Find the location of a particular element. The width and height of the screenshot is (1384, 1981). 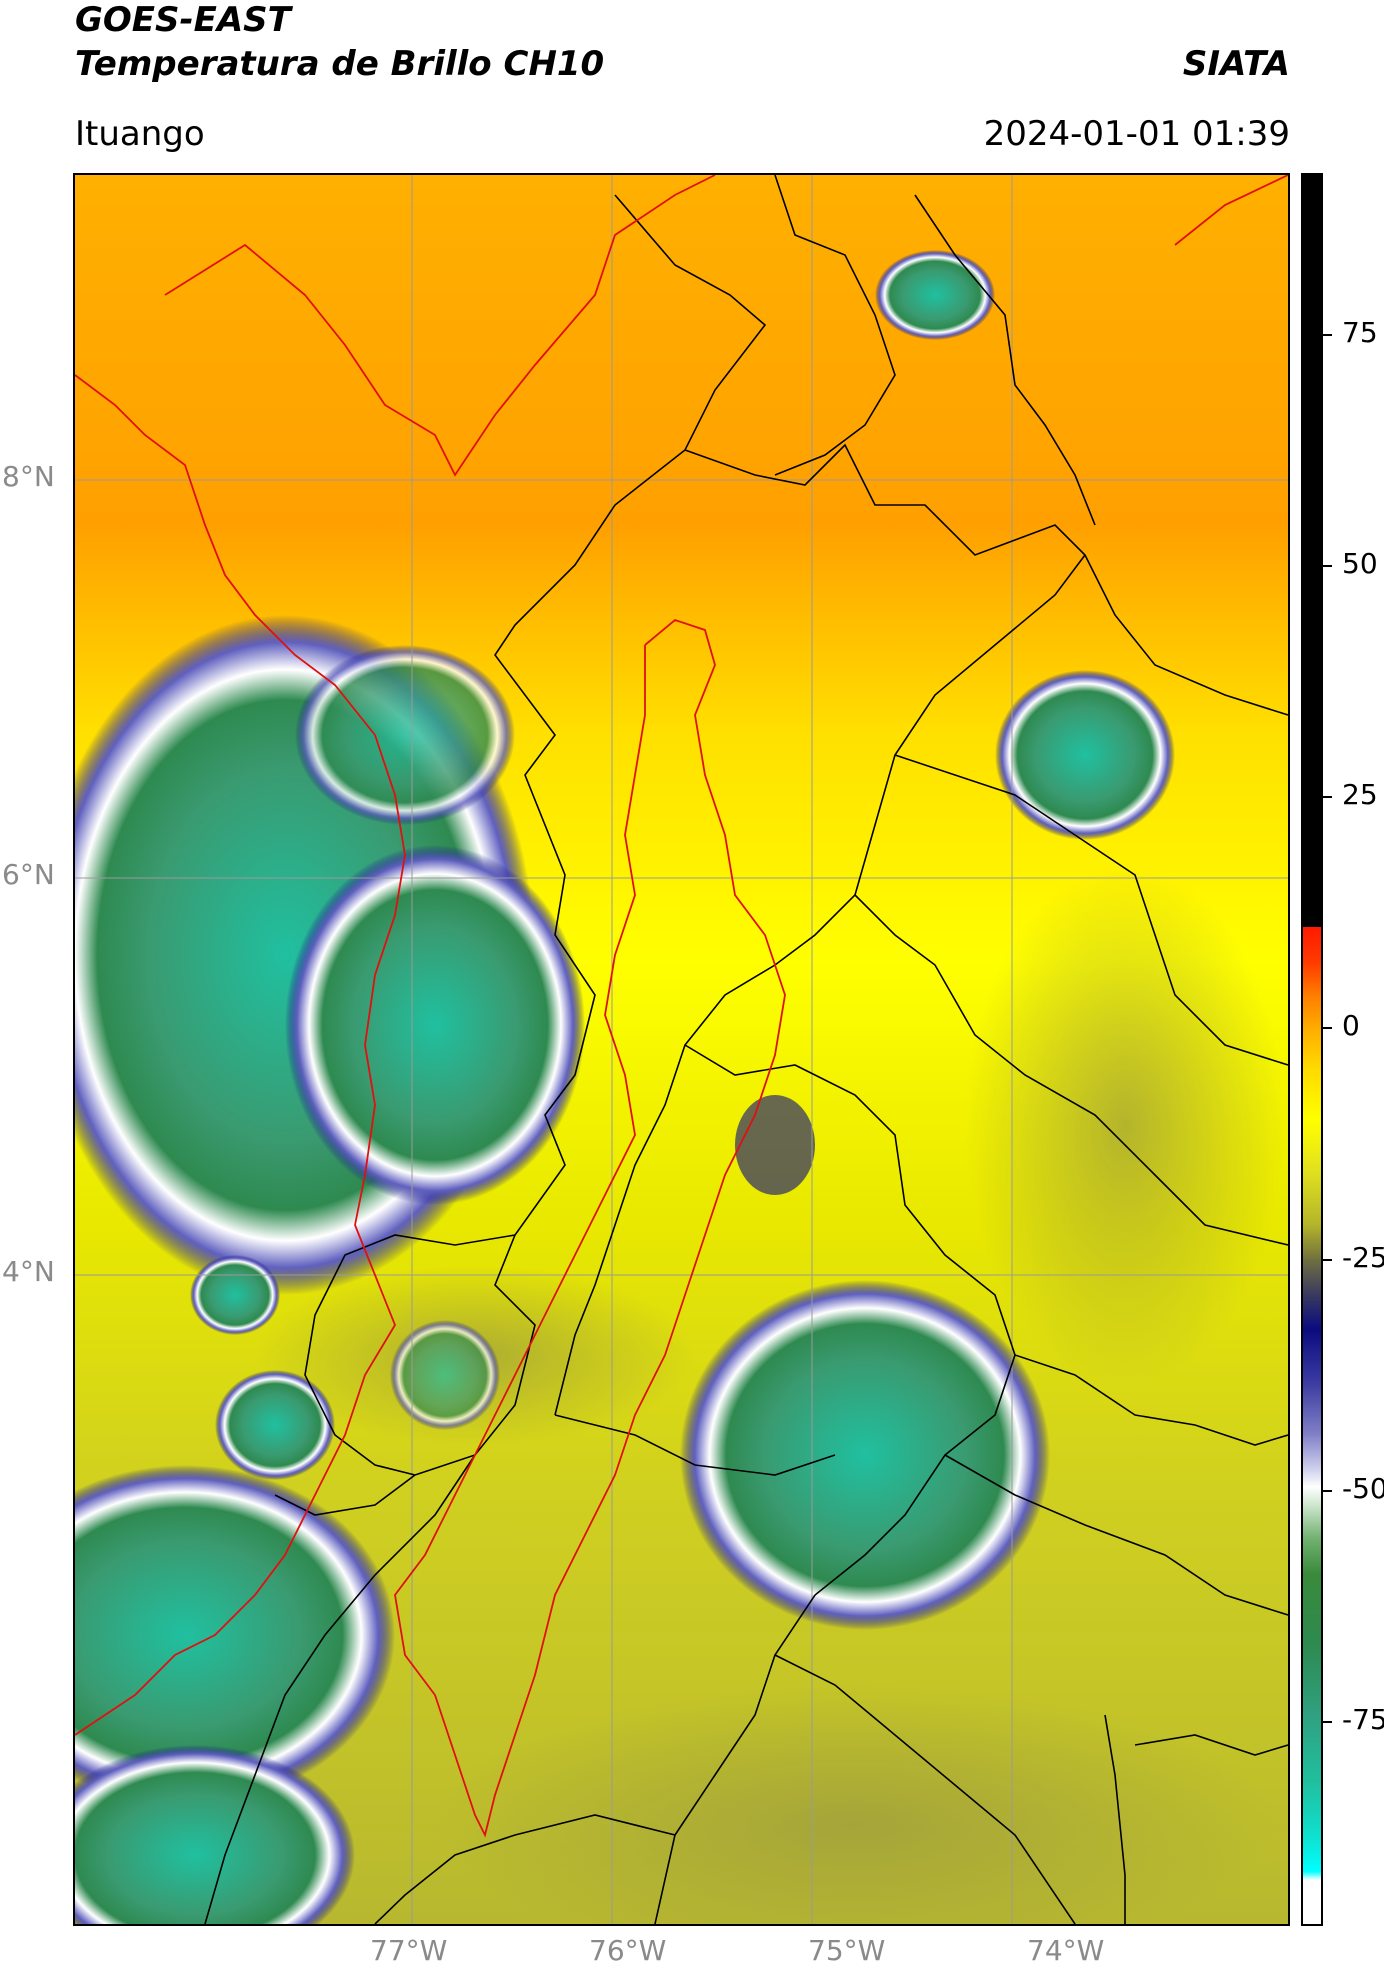

product-title: Temperatura de Brillo CH10 is located at coordinates (340, 64).